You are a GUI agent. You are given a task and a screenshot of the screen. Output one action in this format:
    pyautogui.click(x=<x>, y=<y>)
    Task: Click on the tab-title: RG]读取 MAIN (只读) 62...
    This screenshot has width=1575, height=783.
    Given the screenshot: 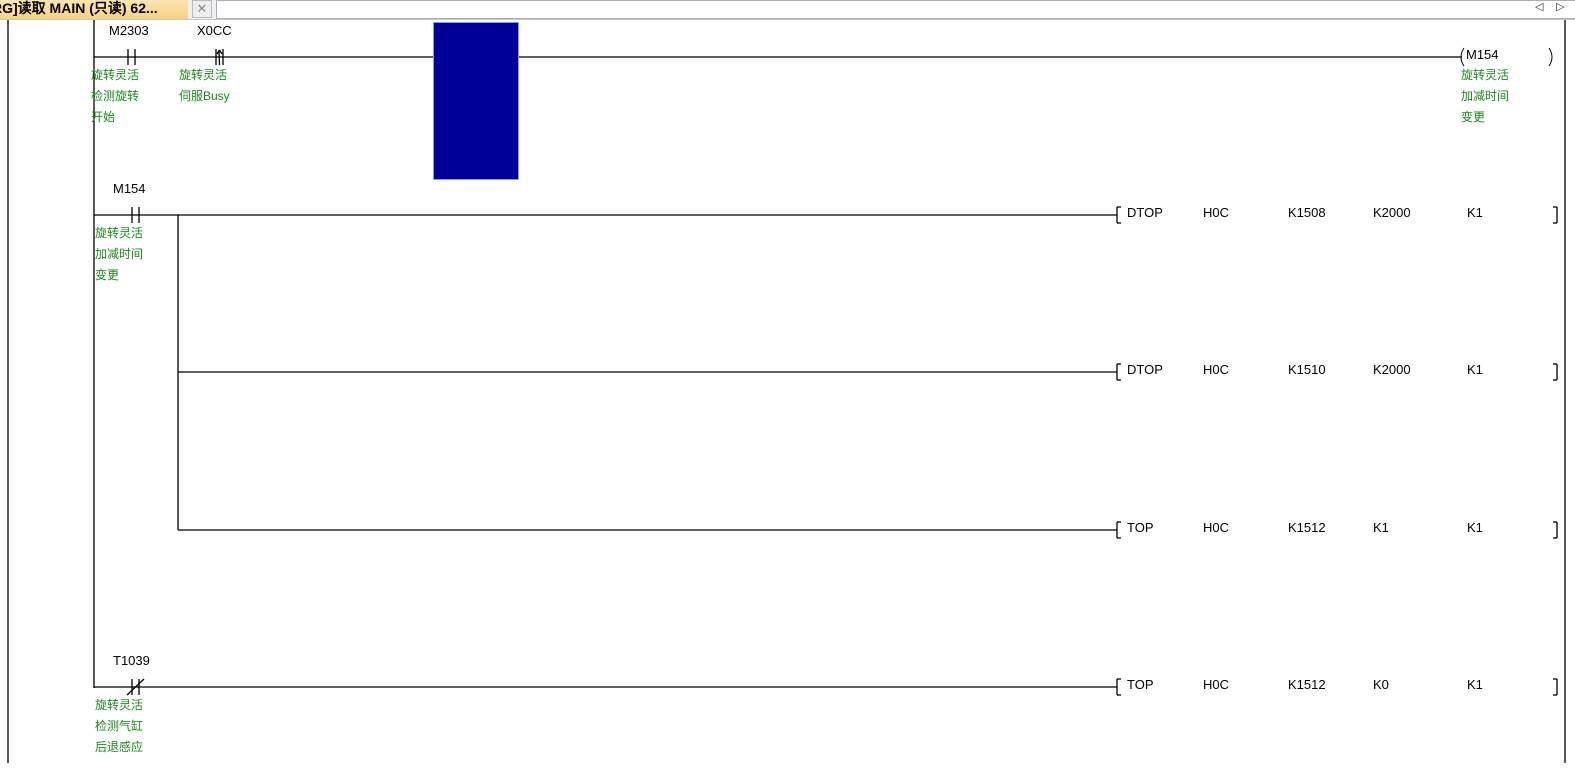 What is the action you would take?
    pyautogui.click(x=79, y=8)
    